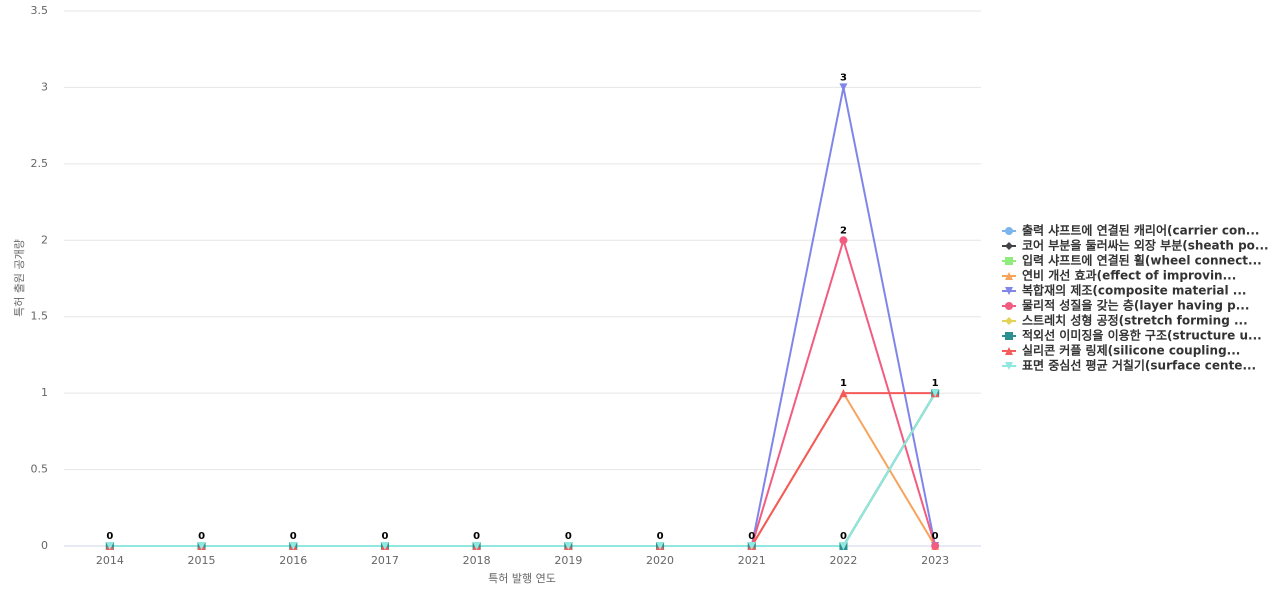 This screenshot has height=600, width=1280. I want to click on x-tick-label: 2015, so click(202, 560).